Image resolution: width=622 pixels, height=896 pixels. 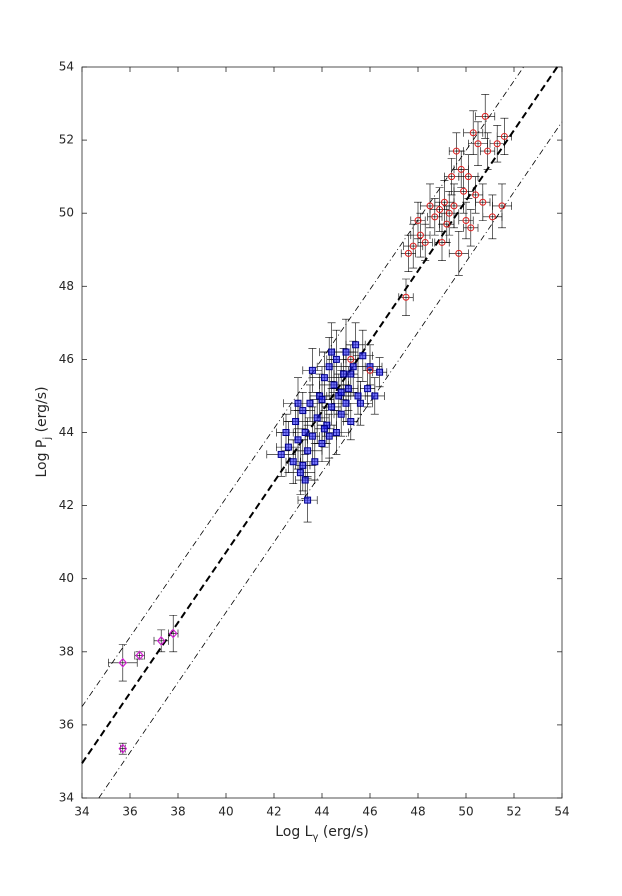 I want to click on y-label-text: Log P, so click(x=42, y=459).